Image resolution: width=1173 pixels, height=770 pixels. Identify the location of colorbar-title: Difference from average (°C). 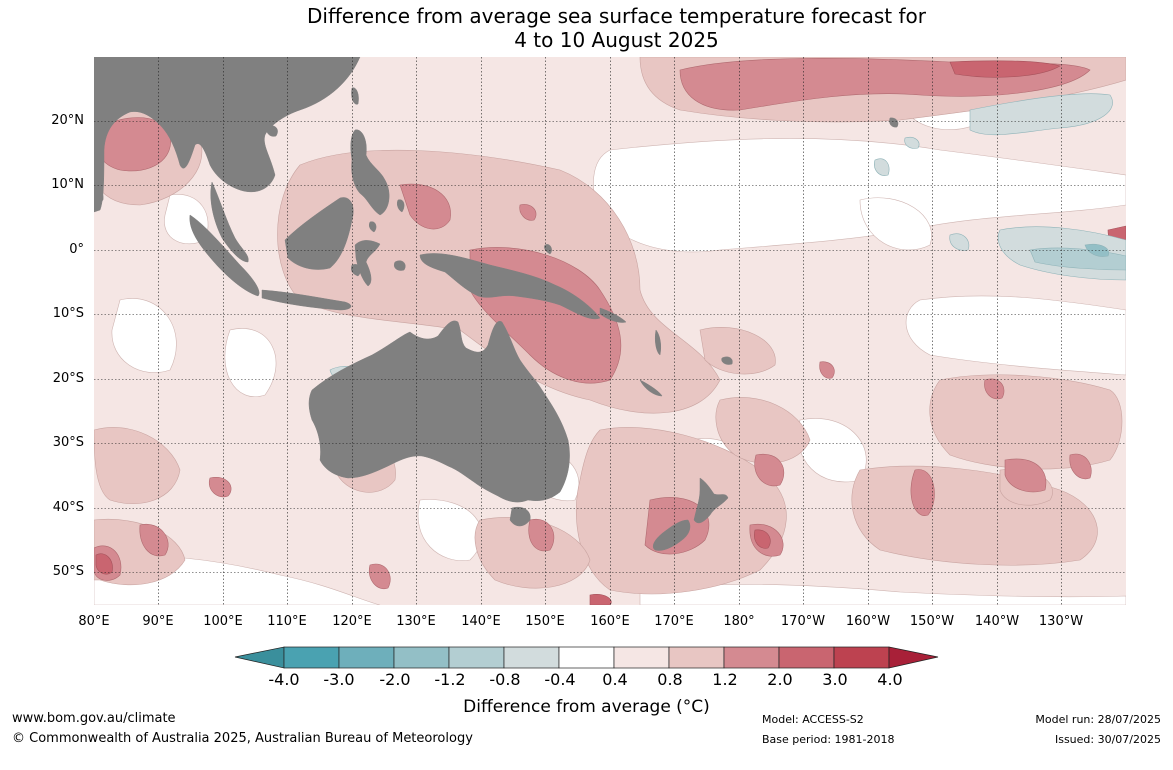
(586, 707).